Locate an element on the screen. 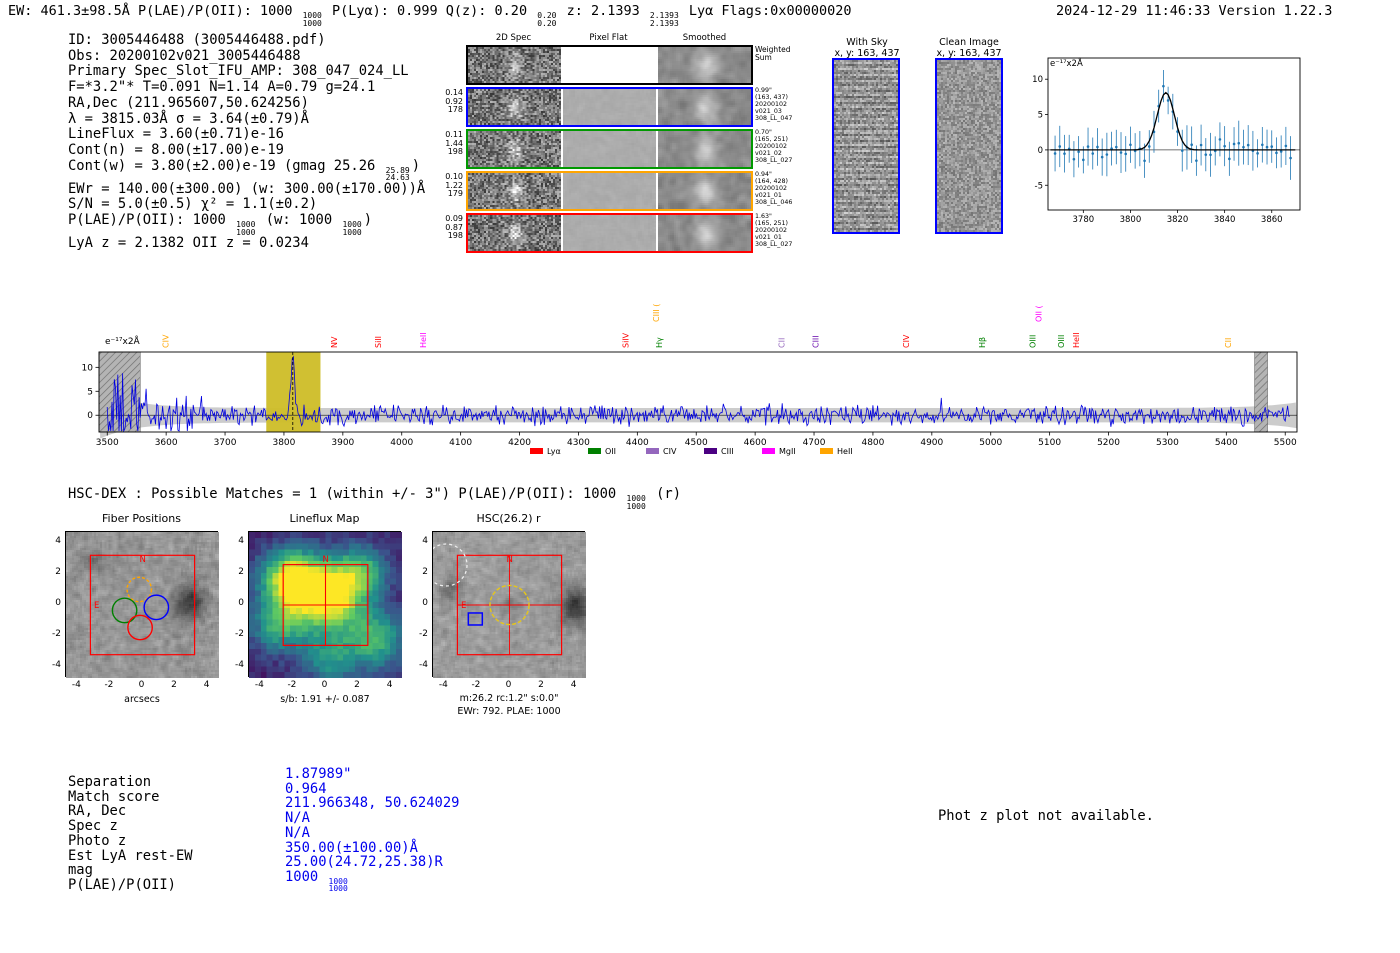 The height and width of the screenshot is (953, 1400). text-segment: z: 2.1393 is located at coordinates (603, 11).